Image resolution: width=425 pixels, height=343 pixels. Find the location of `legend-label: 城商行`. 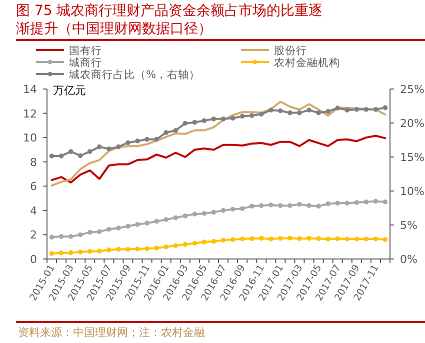

legend-label: 城商行 is located at coordinates (85, 62).